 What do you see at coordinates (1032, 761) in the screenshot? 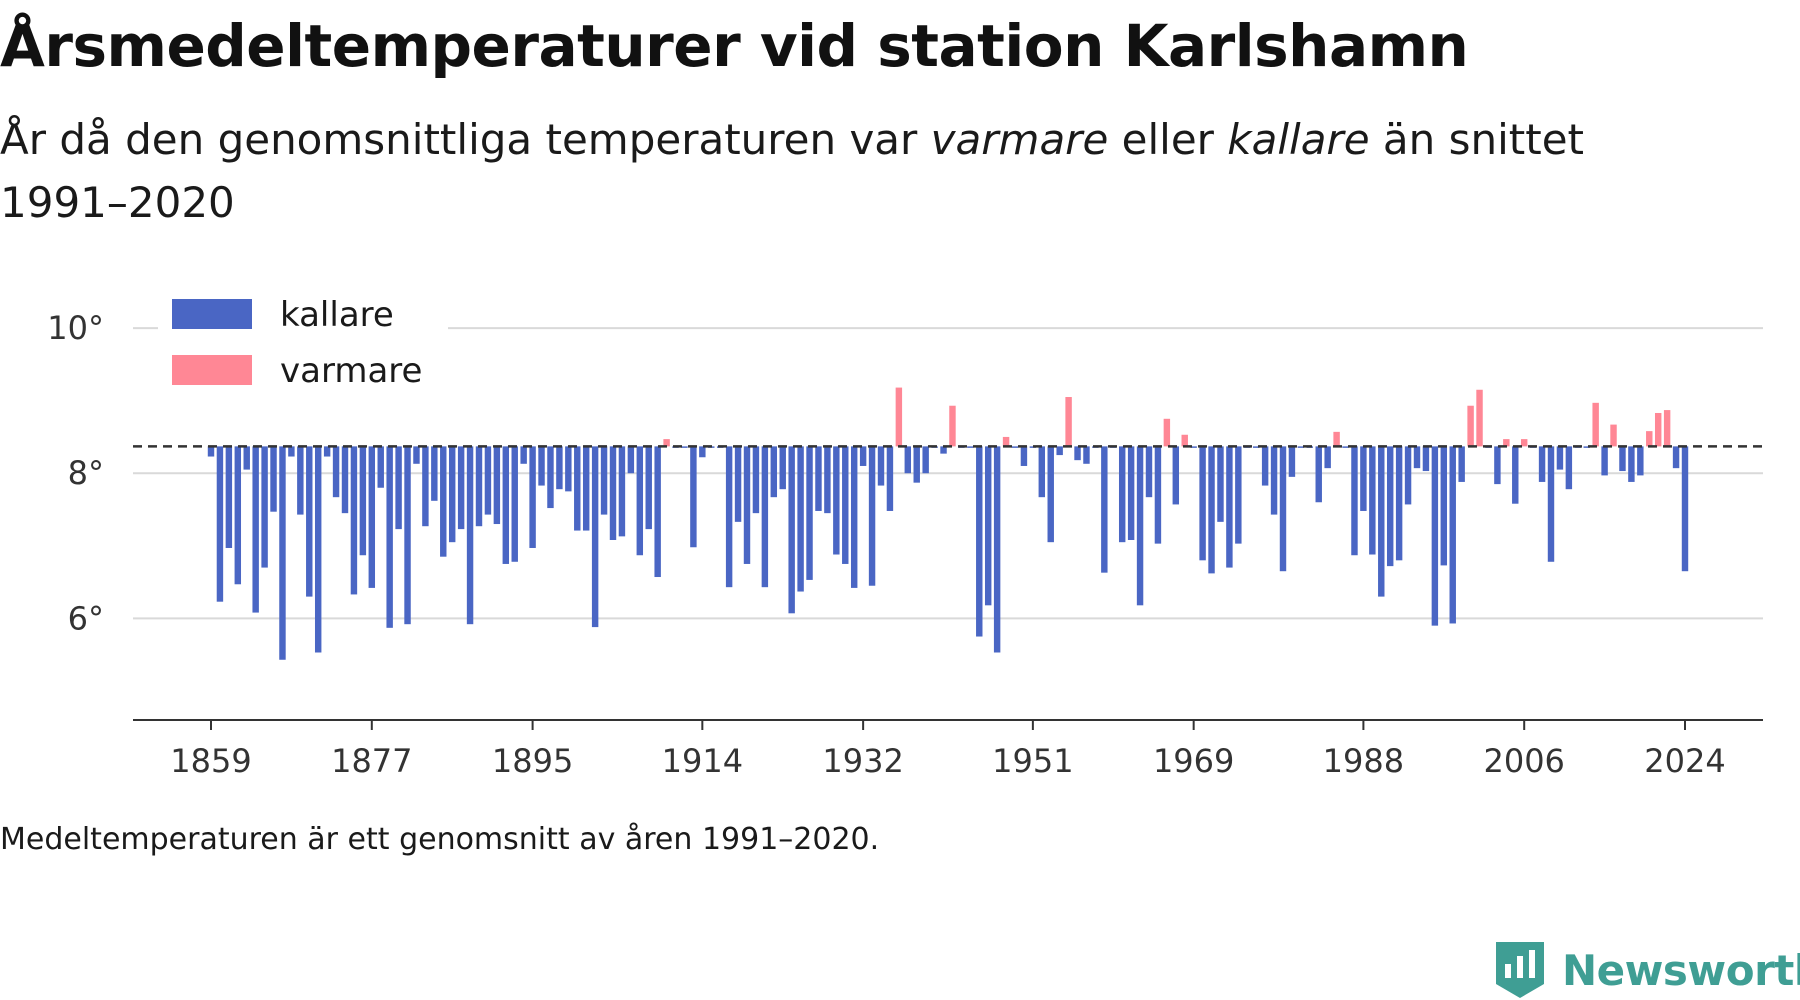
I see `x-tick-label: 1951` at bounding box center [1032, 761].